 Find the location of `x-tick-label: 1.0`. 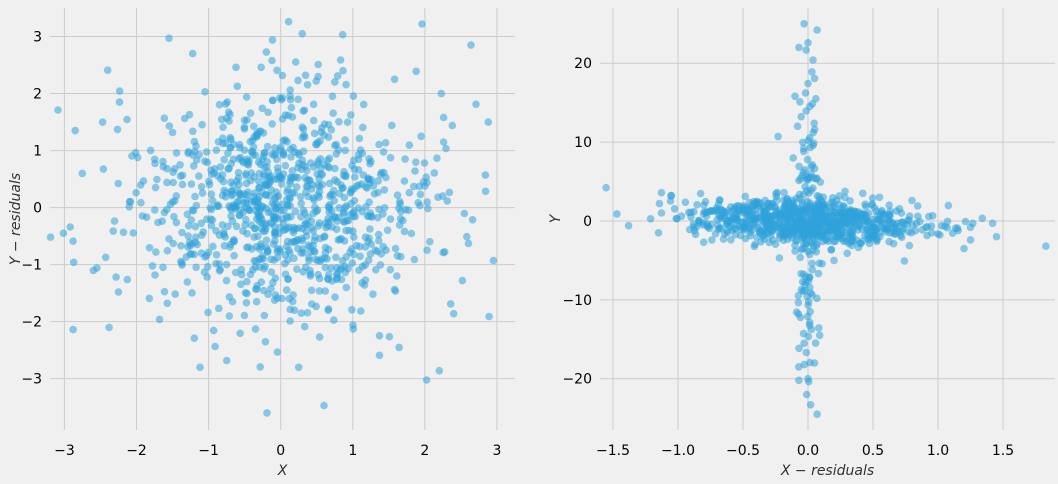

x-tick-label: 1.0 is located at coordinates (938, 451).